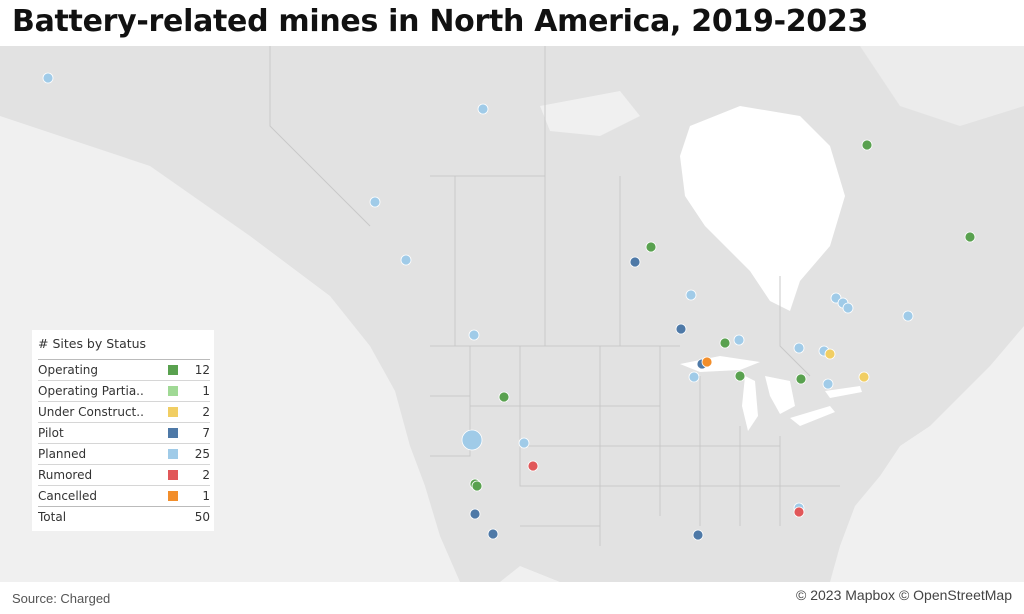 The height and width of the screenshot is (614, 1024). What do you see at coordinates (750, 403) in the screenshot?
I see `lake-michigan` at bounding box center [750, 403].